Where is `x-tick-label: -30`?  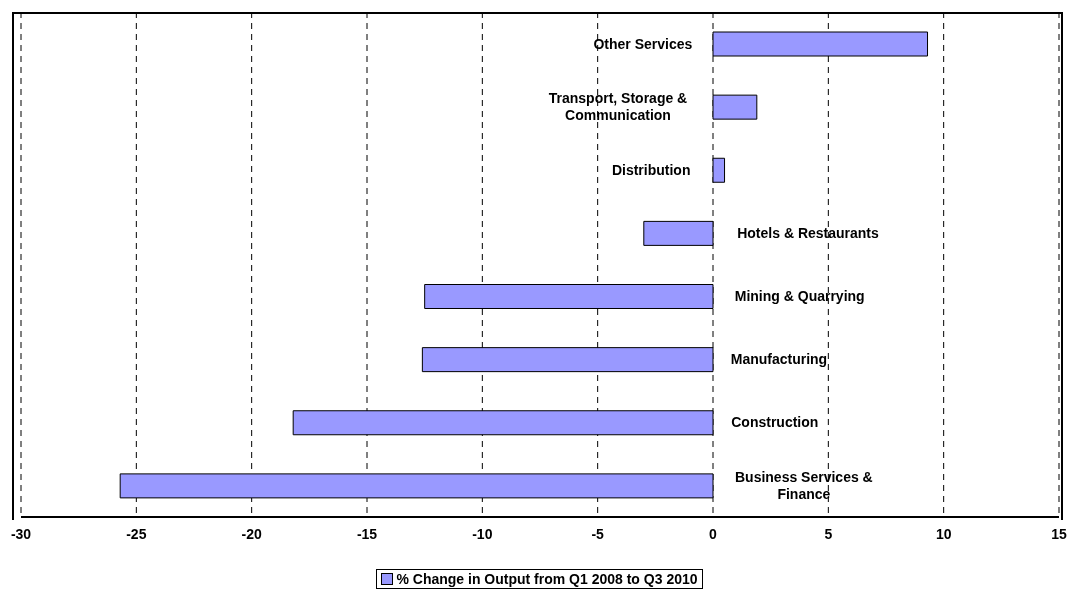 x-tick-label: -30 is located at coordinates (21, 533).